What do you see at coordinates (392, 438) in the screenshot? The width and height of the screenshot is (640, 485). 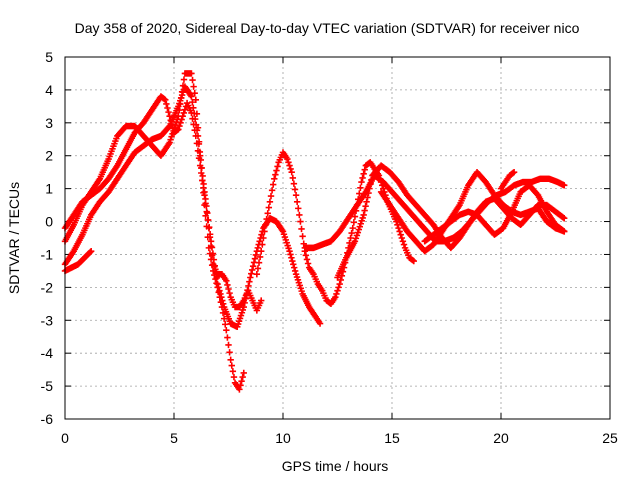 I see `x-tick-label: 15` at bounding box center [392, 438].